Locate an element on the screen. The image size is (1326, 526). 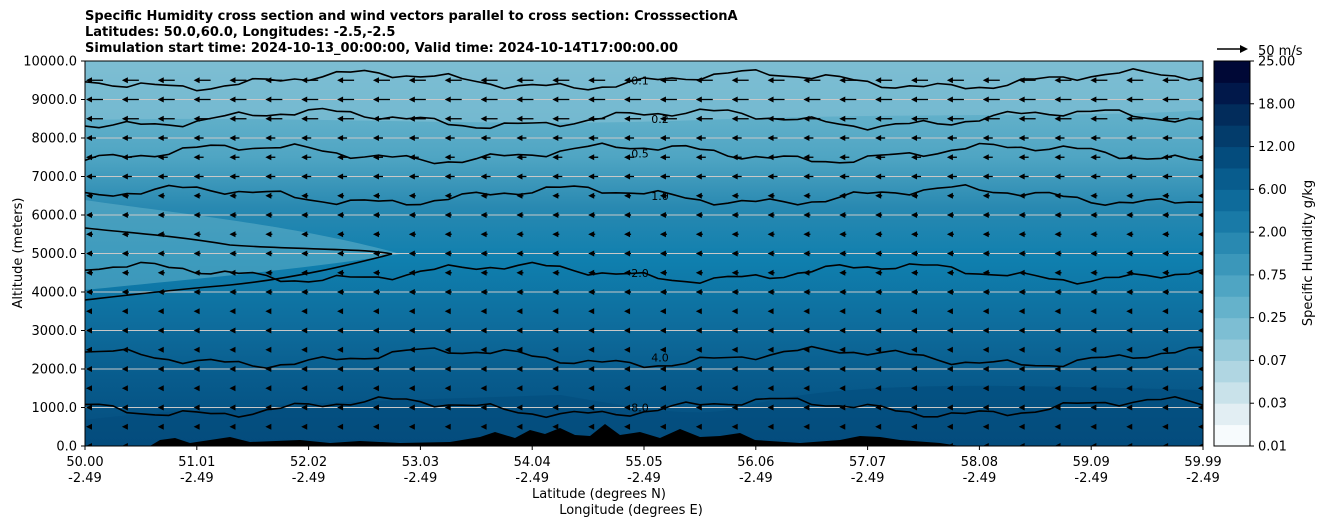
colorbar-frame is located at coordinates (1232, 253).